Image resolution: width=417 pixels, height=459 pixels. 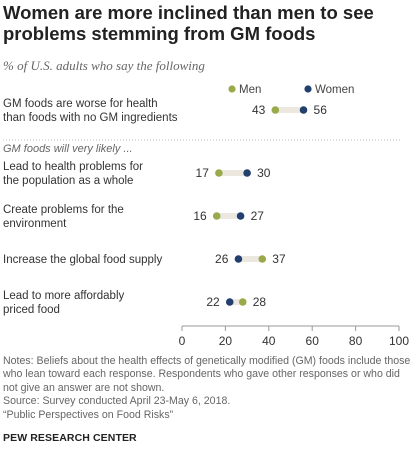 I want to click on value-label-high: 30, so click(x=264, y=173).